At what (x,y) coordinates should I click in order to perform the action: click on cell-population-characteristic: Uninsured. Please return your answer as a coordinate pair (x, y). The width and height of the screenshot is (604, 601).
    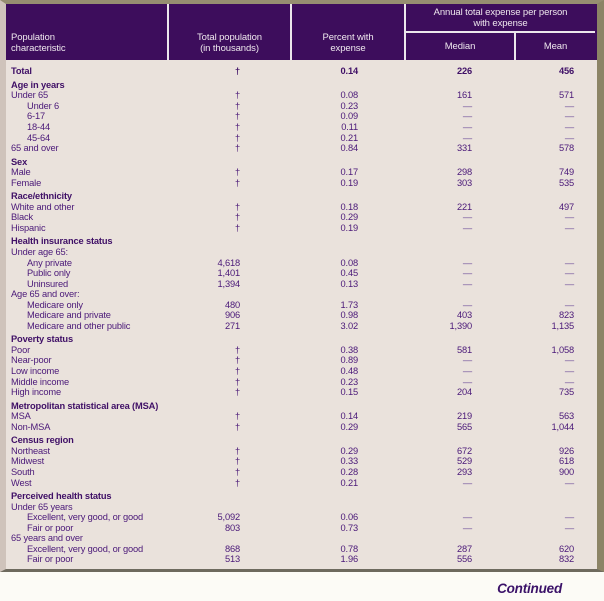
    Looking at the image, I should click on (48, 283).